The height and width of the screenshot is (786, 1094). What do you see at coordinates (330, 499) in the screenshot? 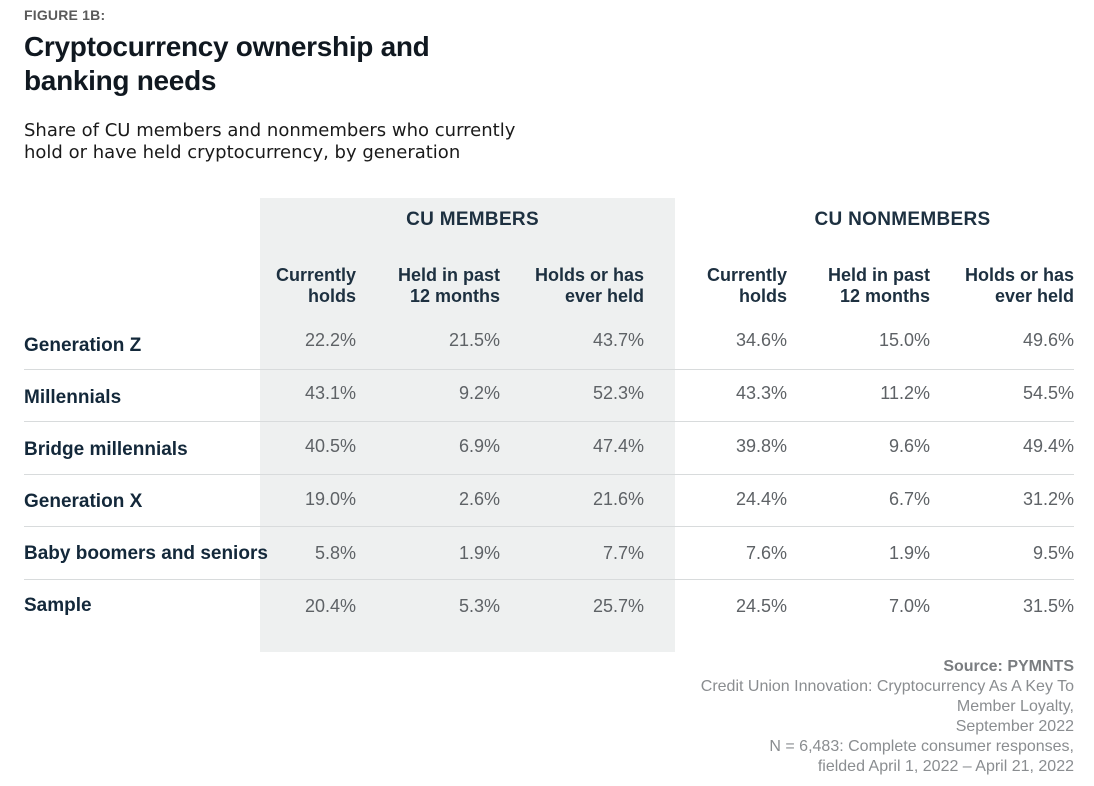
I see `table-cell: 19.0%` at bounding box center [330, 499].